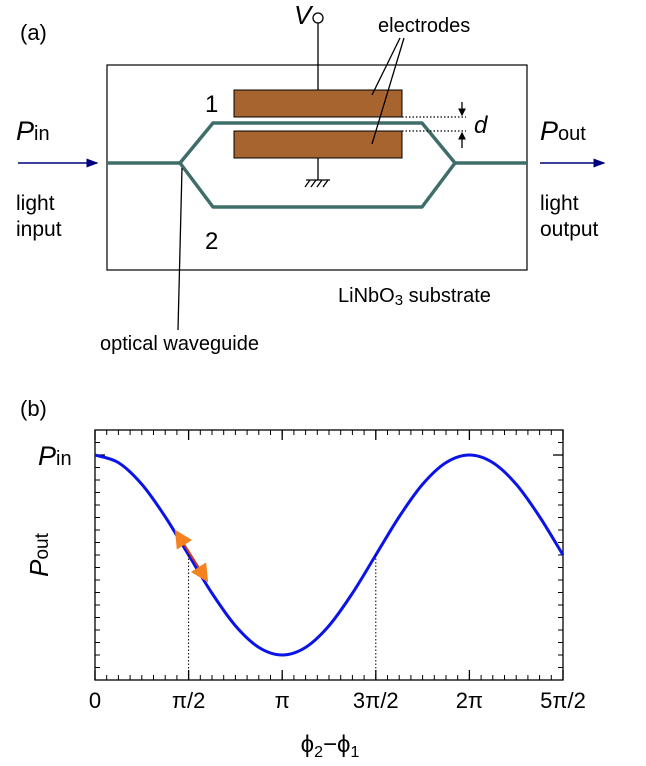  What do you see at coordinates (211, 241) in the screenshot?
I see `arm-label: 2` at bounding box center [211, 241].